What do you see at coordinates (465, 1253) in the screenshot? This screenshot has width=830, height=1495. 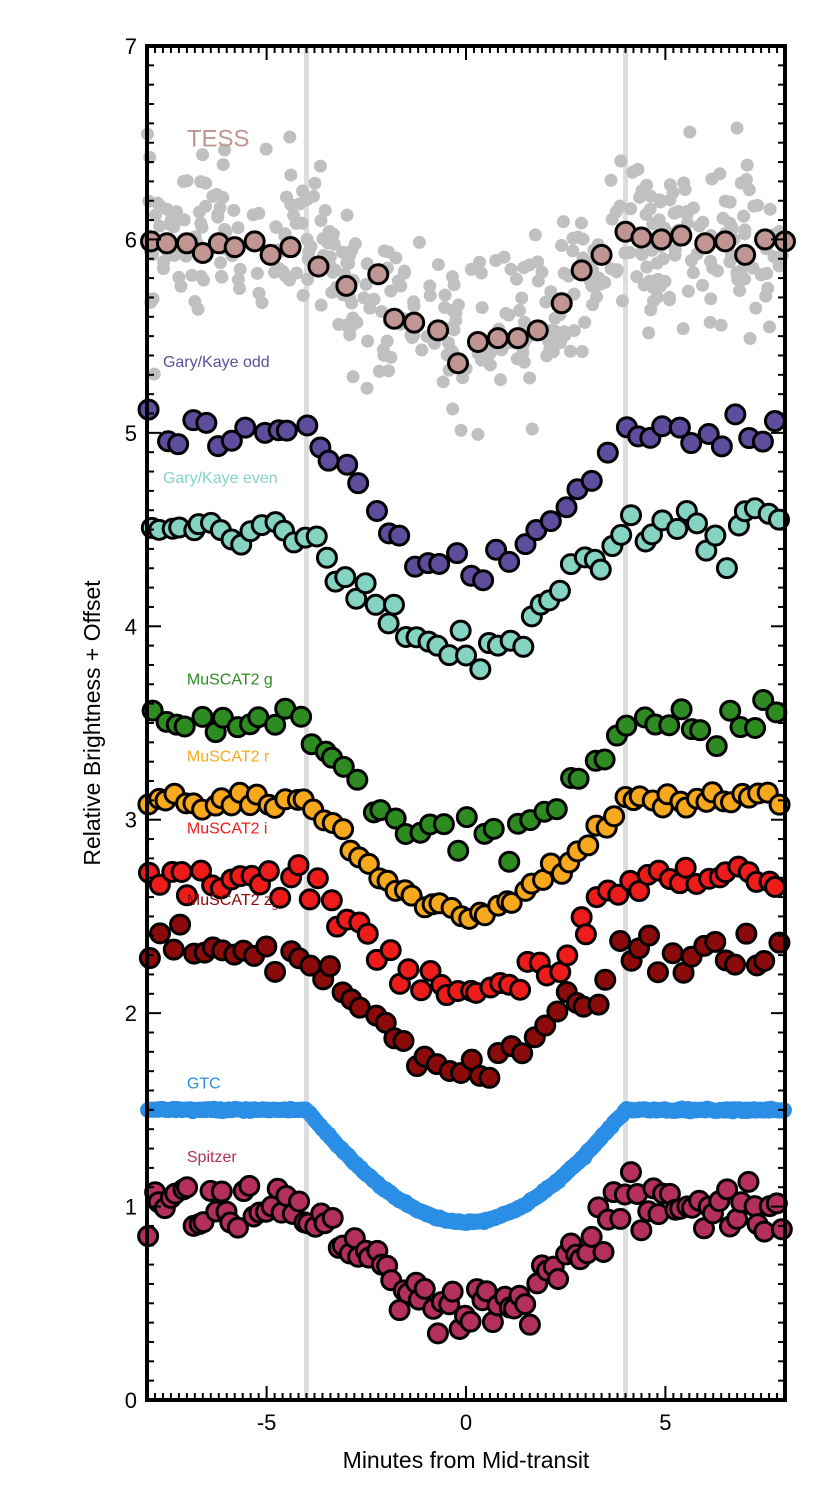 I see `series-spitzer` at bounding box center [465, 1253].